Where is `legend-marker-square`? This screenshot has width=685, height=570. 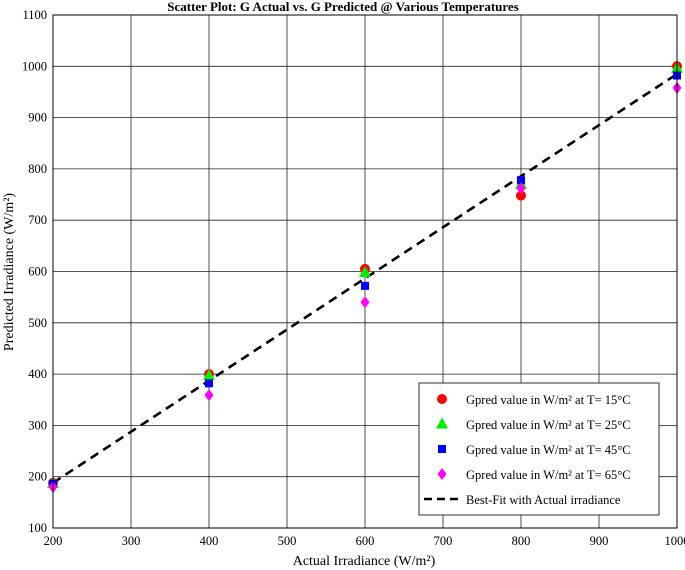 legend-marker-square is located at coordinates (442, 449).